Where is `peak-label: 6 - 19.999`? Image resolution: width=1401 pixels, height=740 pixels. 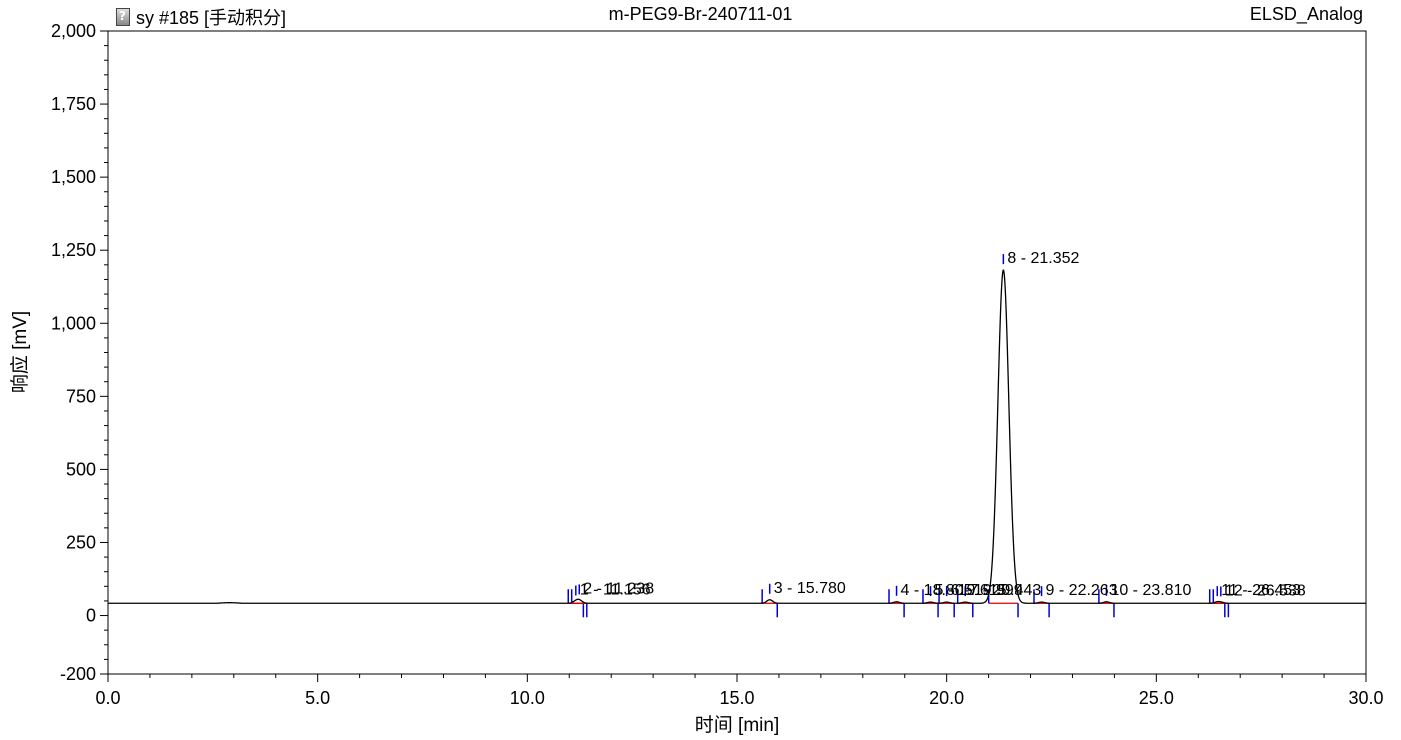
peak-label: 6 - 19.999 is located at coordinates (987, 590).